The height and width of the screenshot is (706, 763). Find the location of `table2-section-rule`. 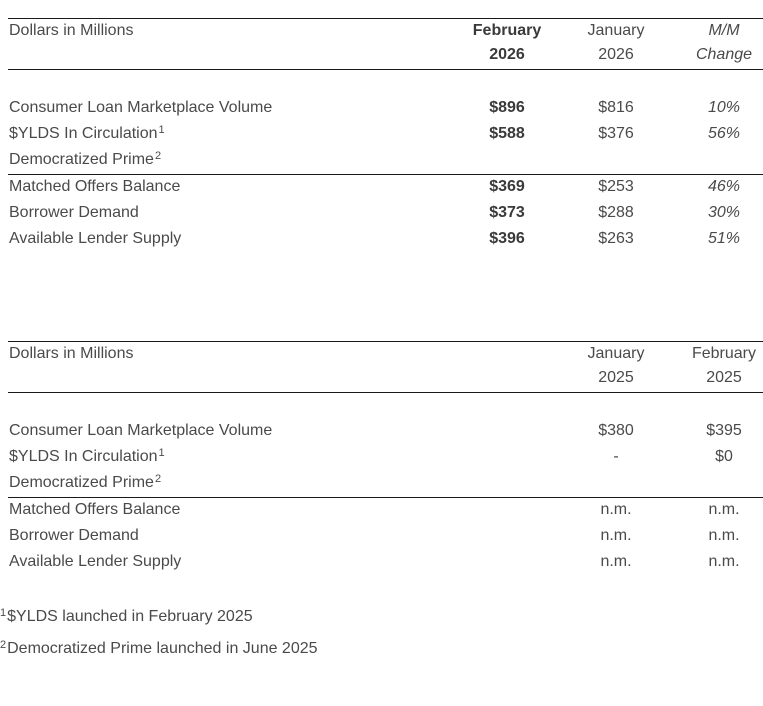

table2-section-rule is located at coordinates (385, 497).